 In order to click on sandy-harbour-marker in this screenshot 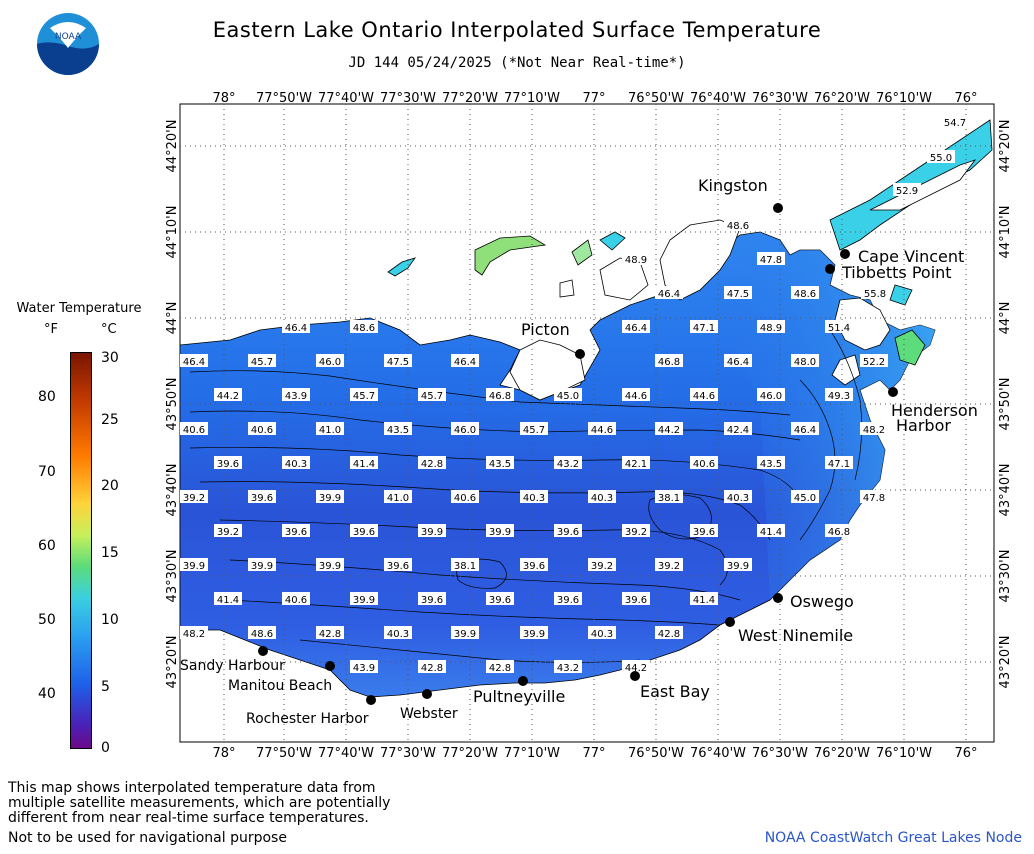, I will do `click(263, 651)`.